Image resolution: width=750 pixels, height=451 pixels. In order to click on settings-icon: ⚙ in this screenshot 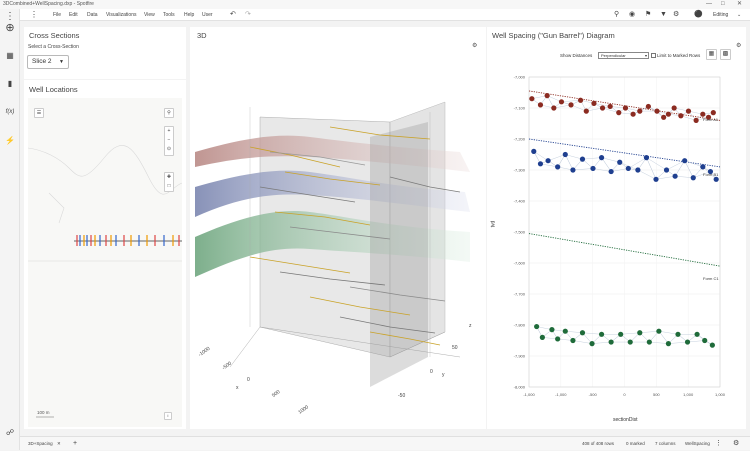, I will do `click(676, 14)`.